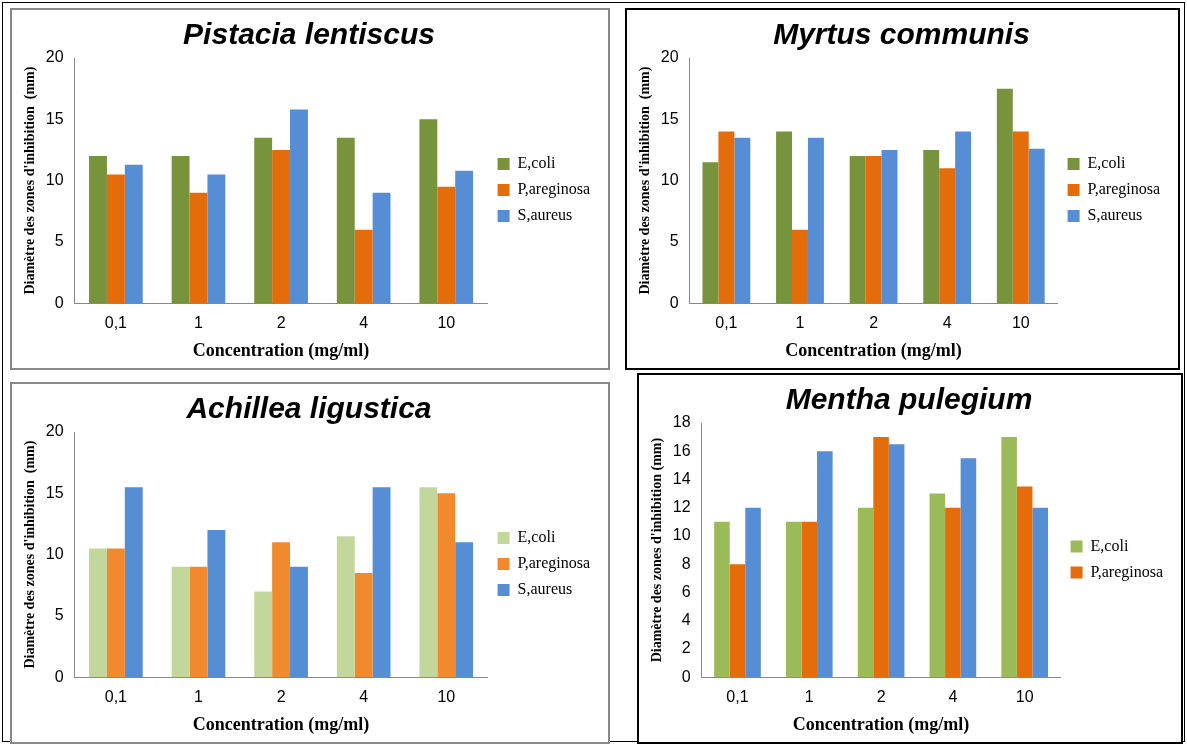  What do you see at coordinates (909, 399) in the screenshot?
I see `chart-title: Mentha pulegium` at bounding box center [909, 399].